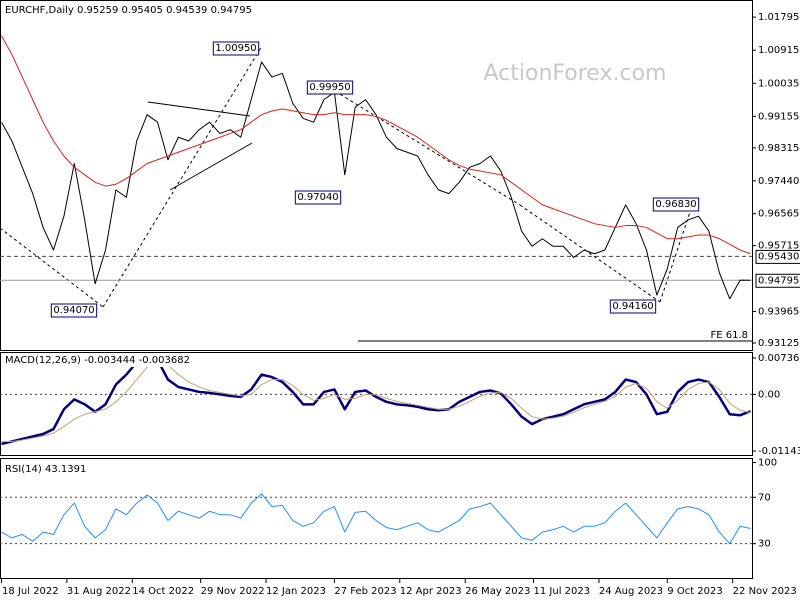 This screenshot has height=600, width=800. I want to click on macd-title: MACD(12,26,9) -0.003444 -0.003682, so click(97, 360).